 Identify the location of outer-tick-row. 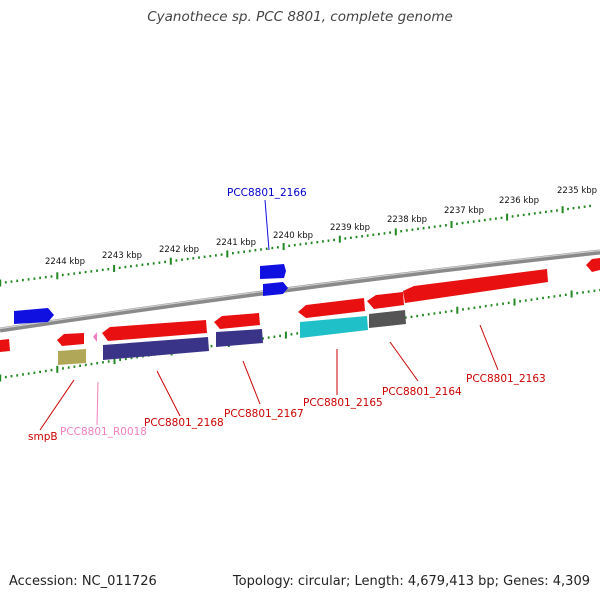
(295, 245).